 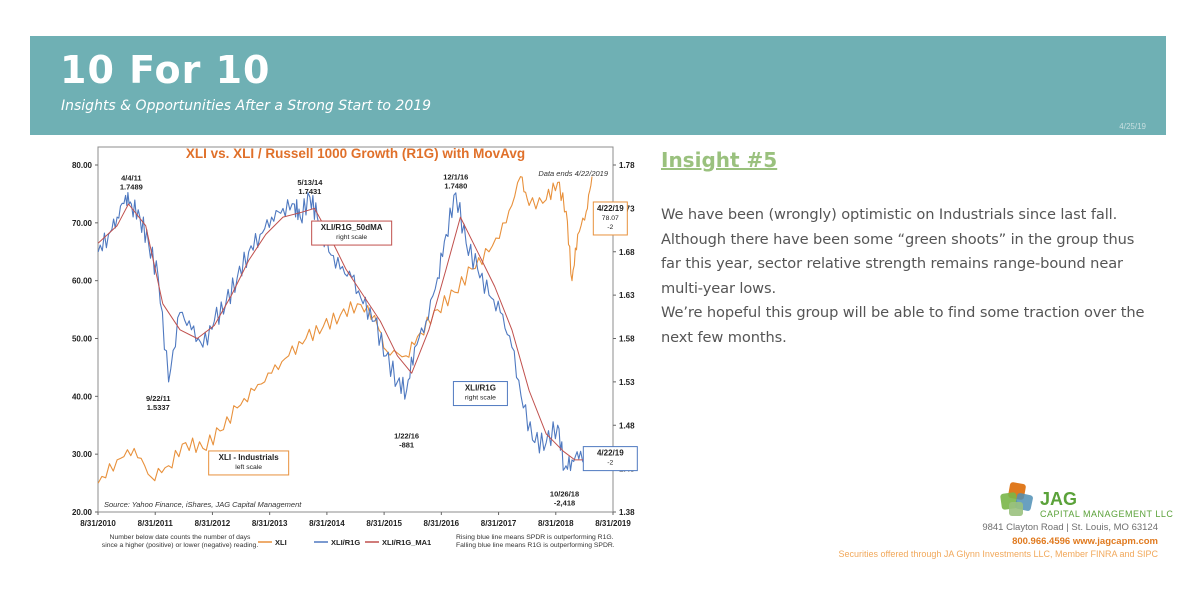 I want to click on left-axis-tick-label: 60.00, so click(x=82, y=281).